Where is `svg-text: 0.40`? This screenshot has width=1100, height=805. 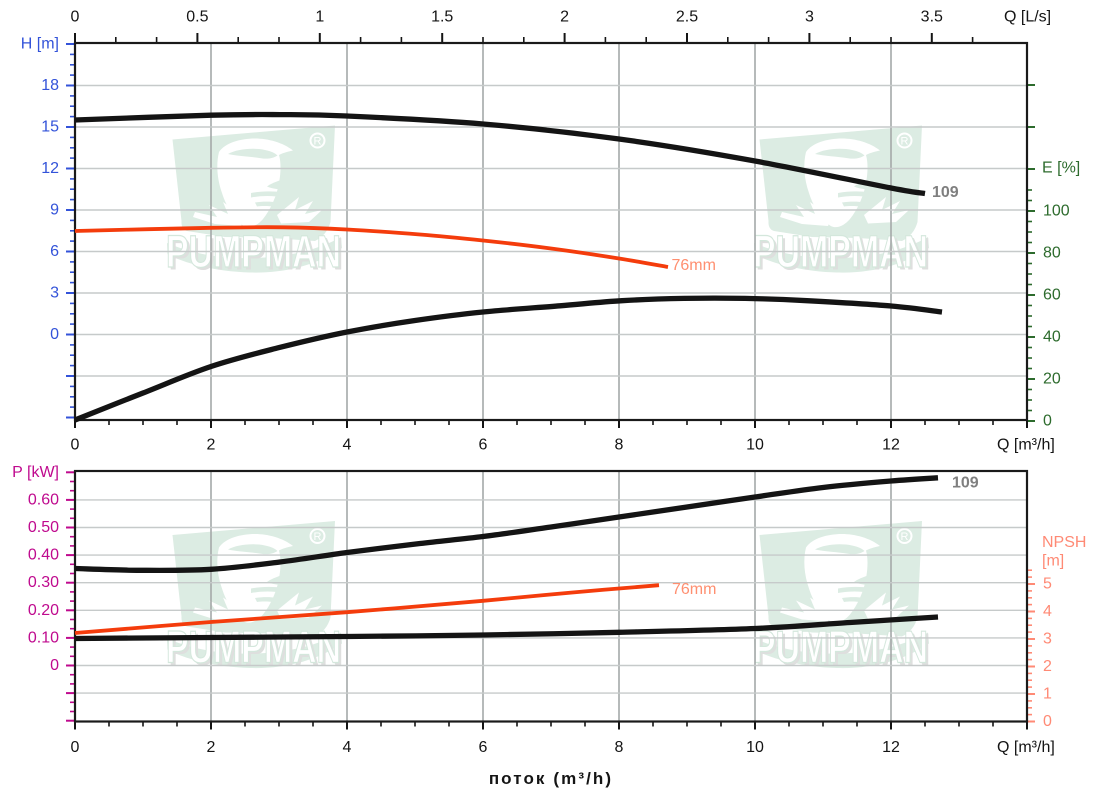
svg-text: 0.40 is located at coordinates (43, 555).